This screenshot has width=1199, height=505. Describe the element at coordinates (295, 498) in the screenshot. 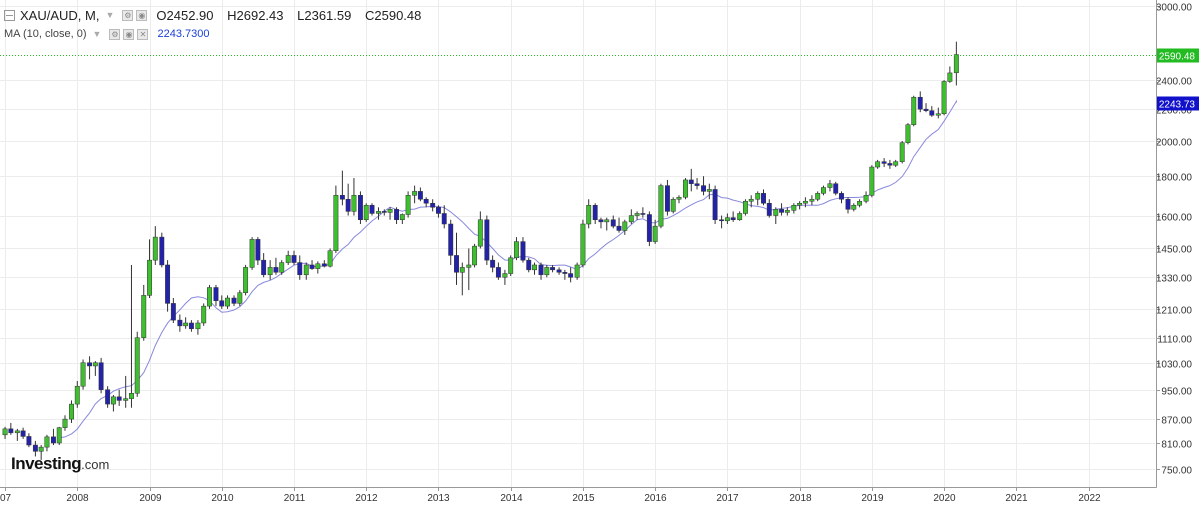

I see `x-tick-label: 2011` at that location.